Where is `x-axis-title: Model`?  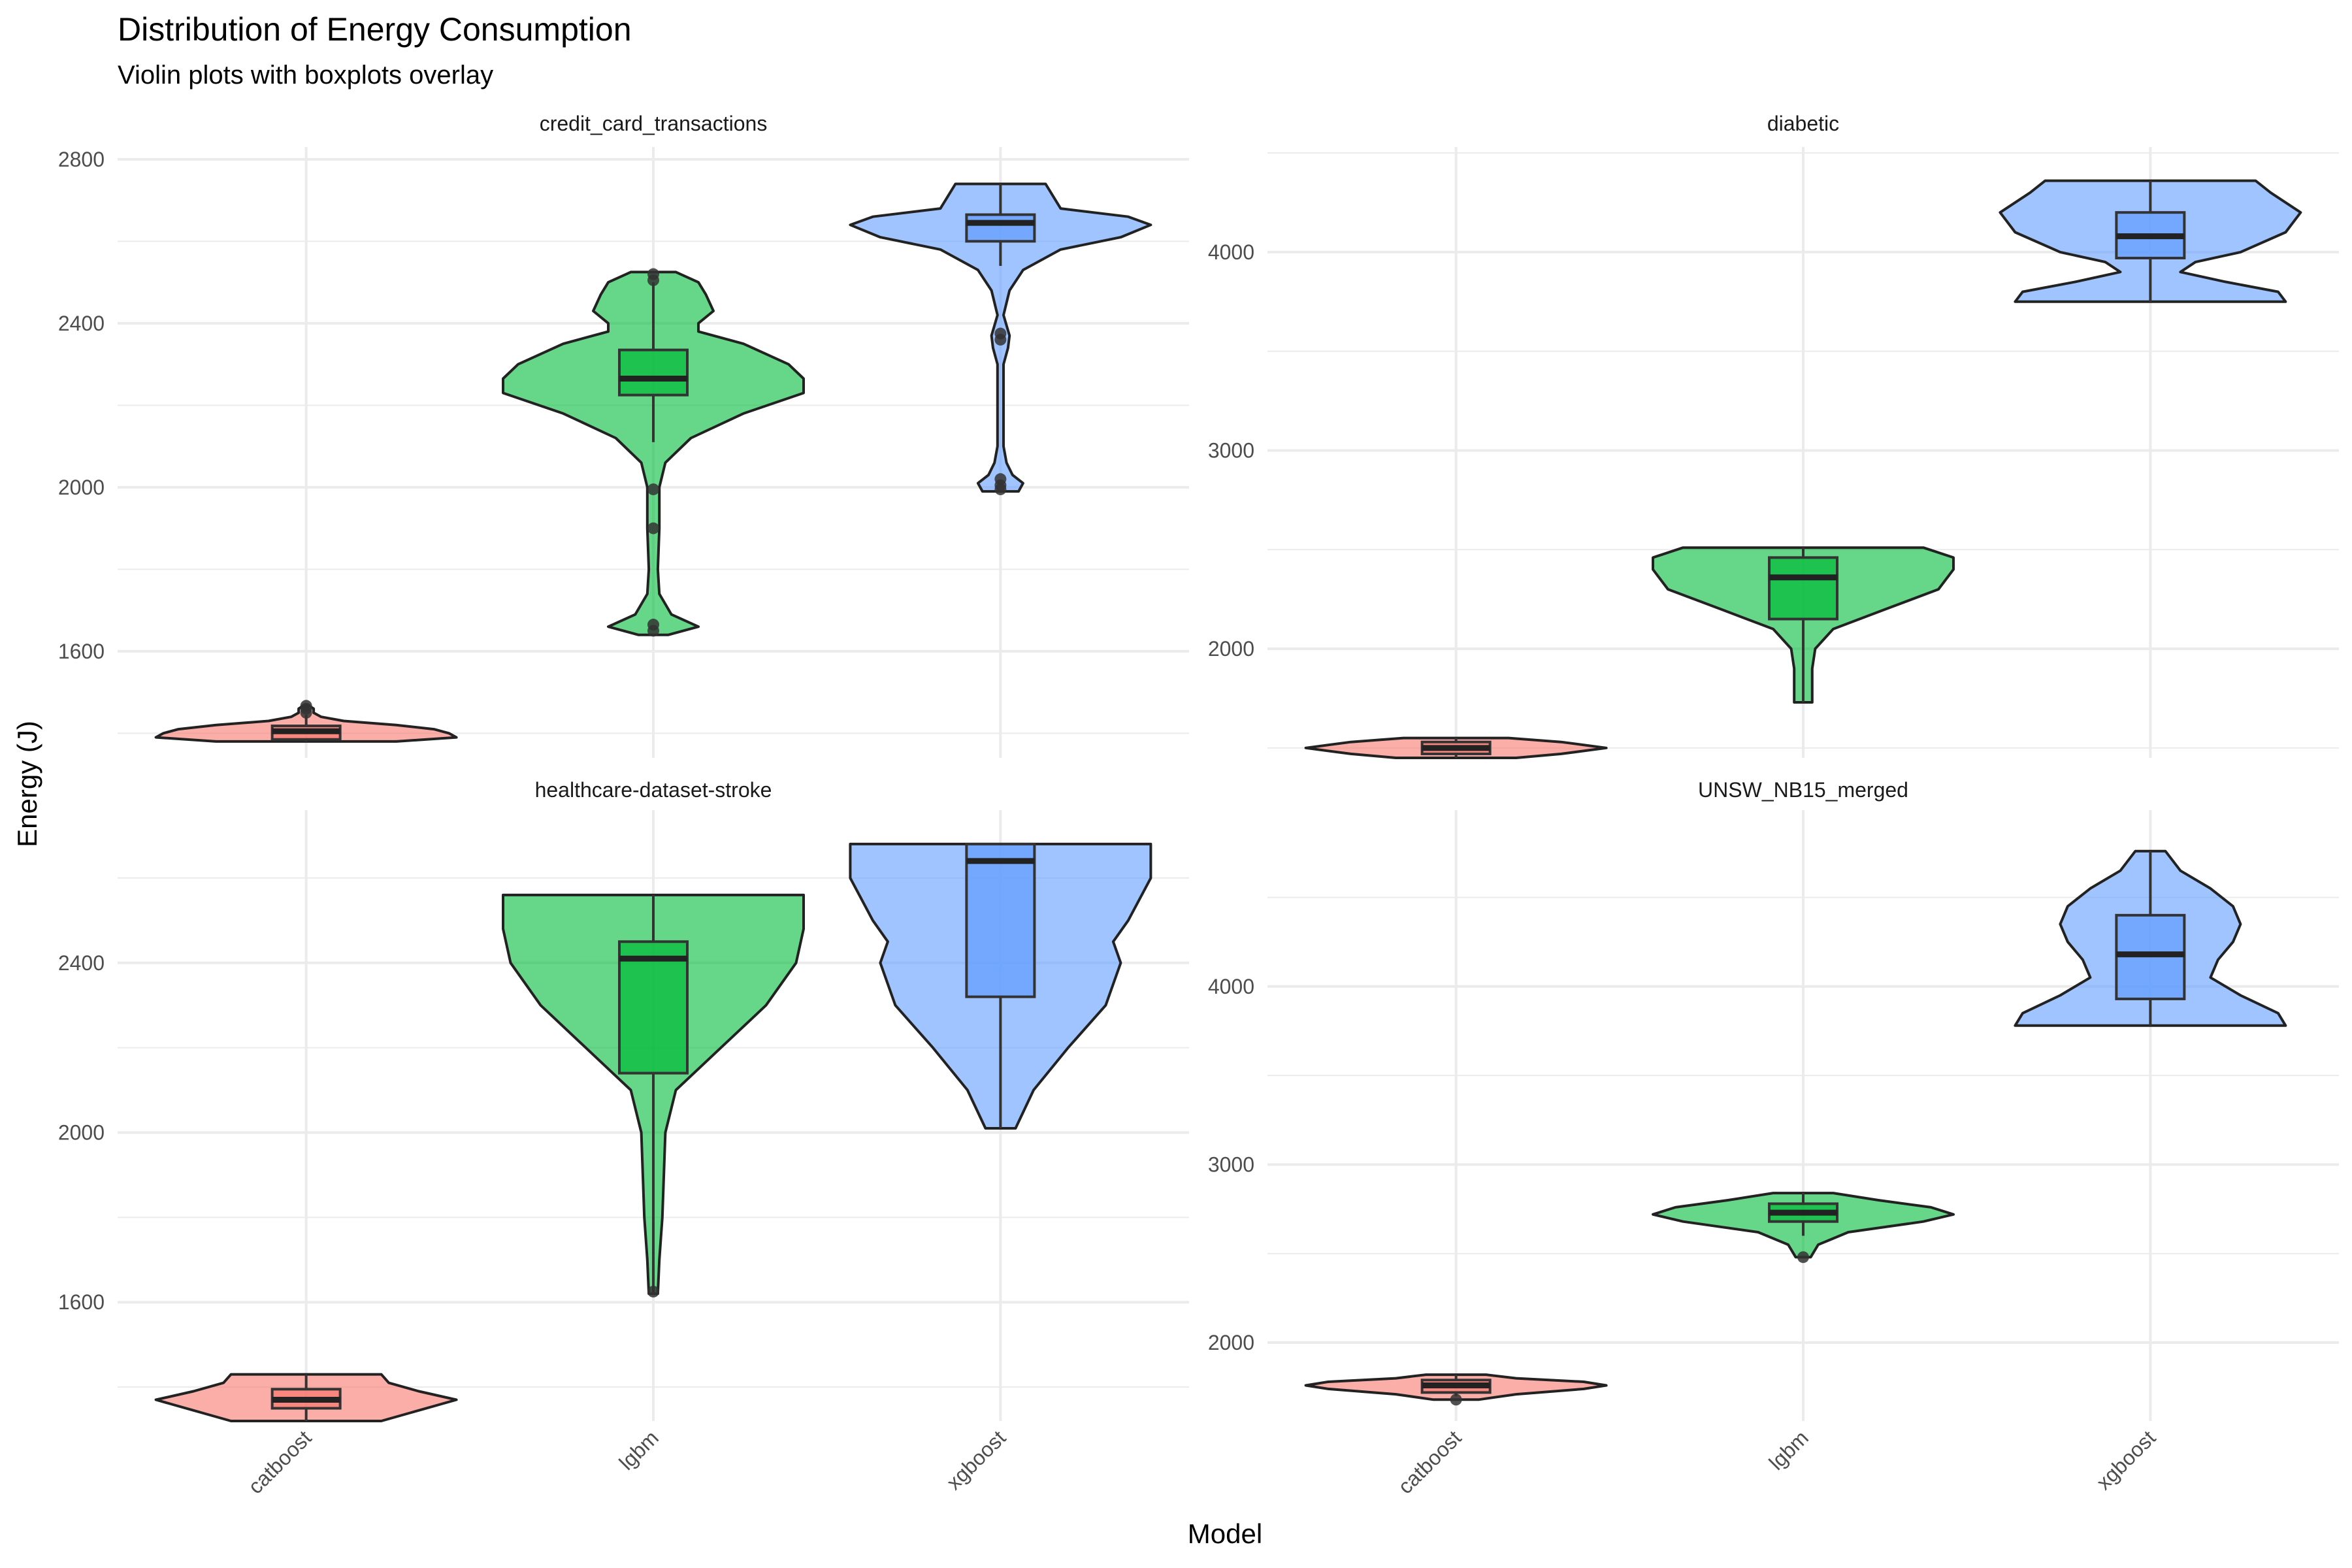
x-axis-title: Model is located at coordinates (1225, 1533).